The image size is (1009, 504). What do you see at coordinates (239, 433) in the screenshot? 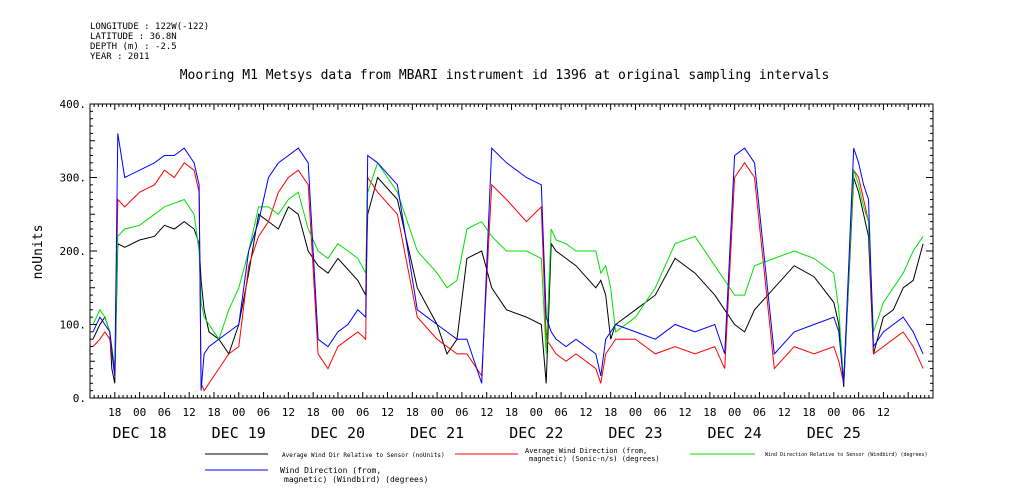
I see `x-day-label: DEC 19` at bounding box center [239, 433].